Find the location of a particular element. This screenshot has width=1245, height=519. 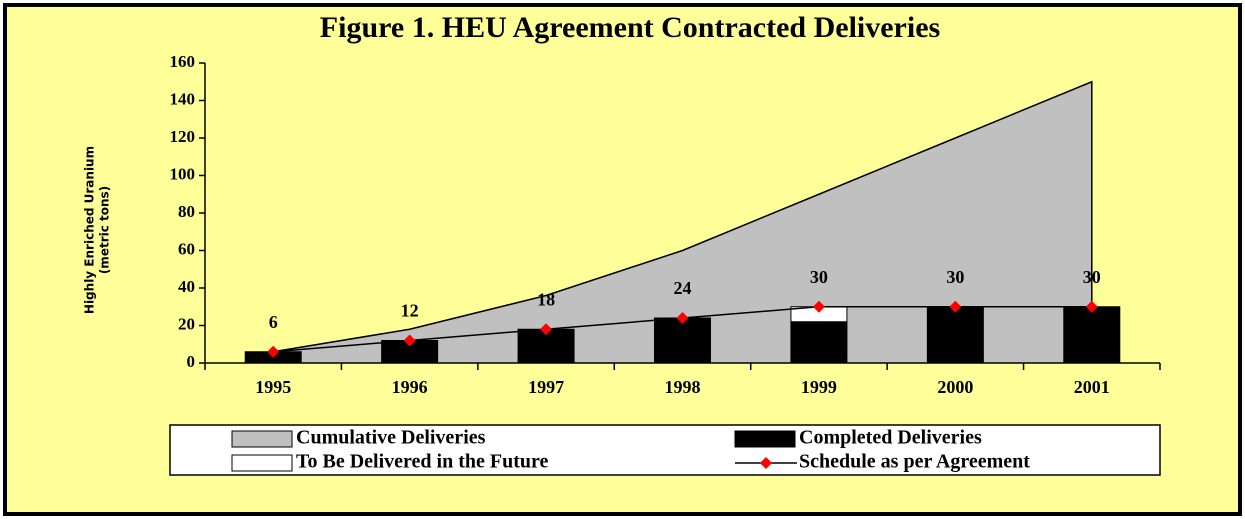

legend-label: Schedule as per Agreement is located at coordinates (914, 462).